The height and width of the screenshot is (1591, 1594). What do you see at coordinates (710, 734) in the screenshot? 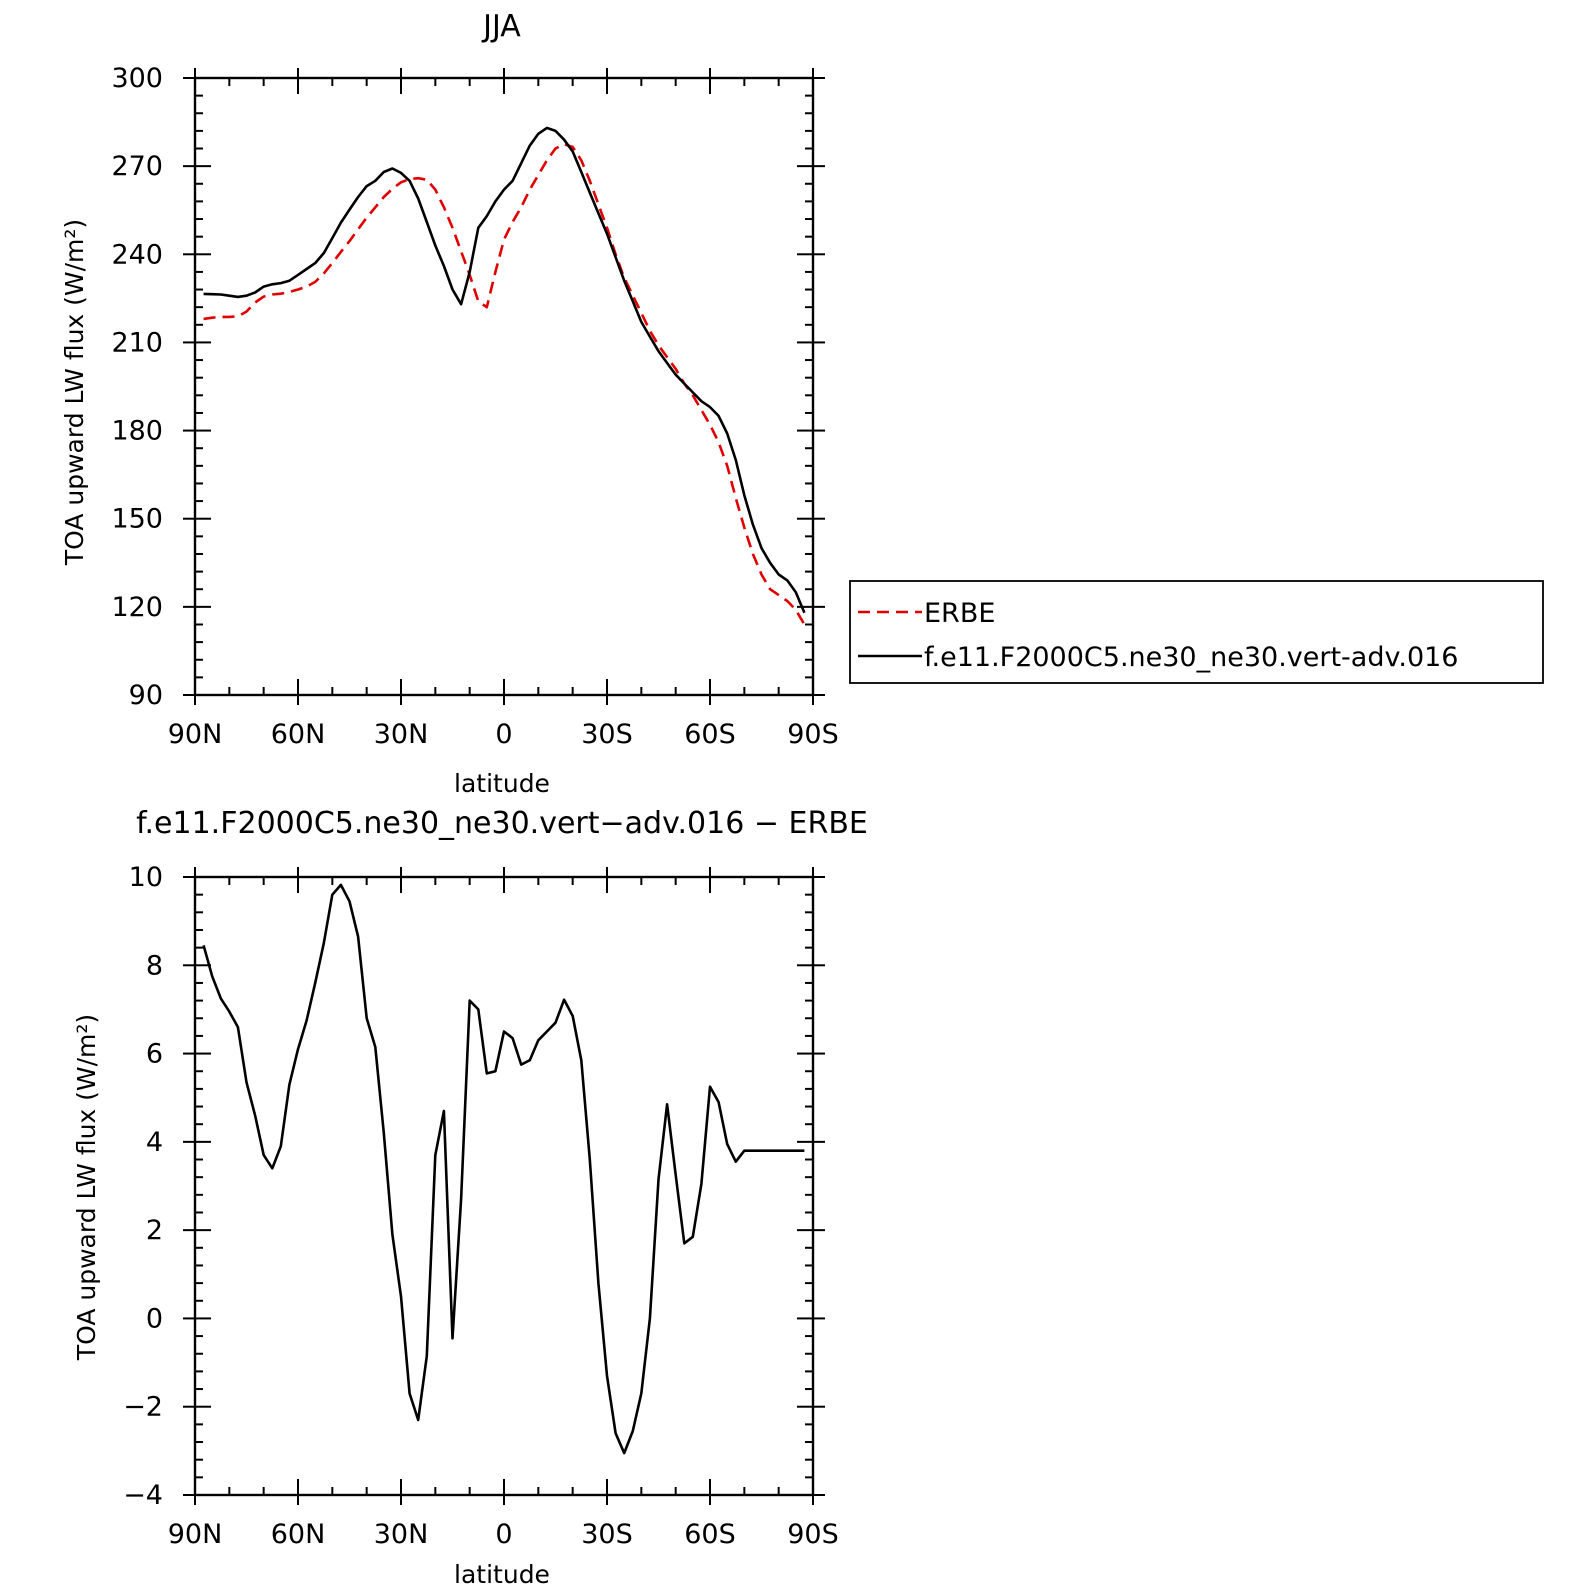
I see `top-x-tick-label: 60S` at bounding box center [710, 734].